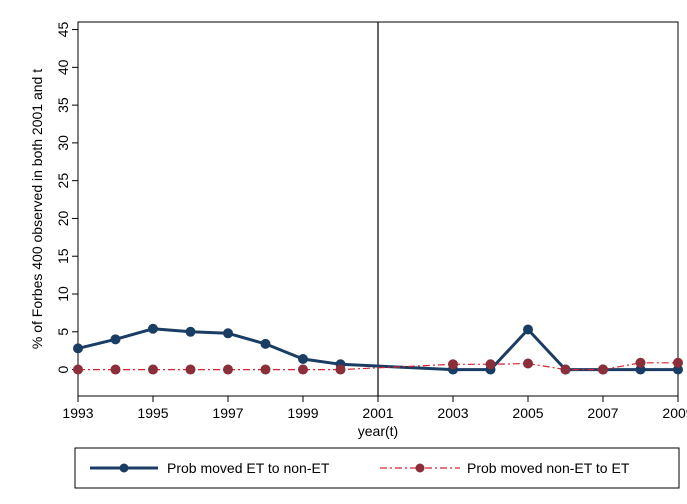 This screenshot has width=687, height=504. I want to click on y-tick-label-0: 0, so click(63, 369).